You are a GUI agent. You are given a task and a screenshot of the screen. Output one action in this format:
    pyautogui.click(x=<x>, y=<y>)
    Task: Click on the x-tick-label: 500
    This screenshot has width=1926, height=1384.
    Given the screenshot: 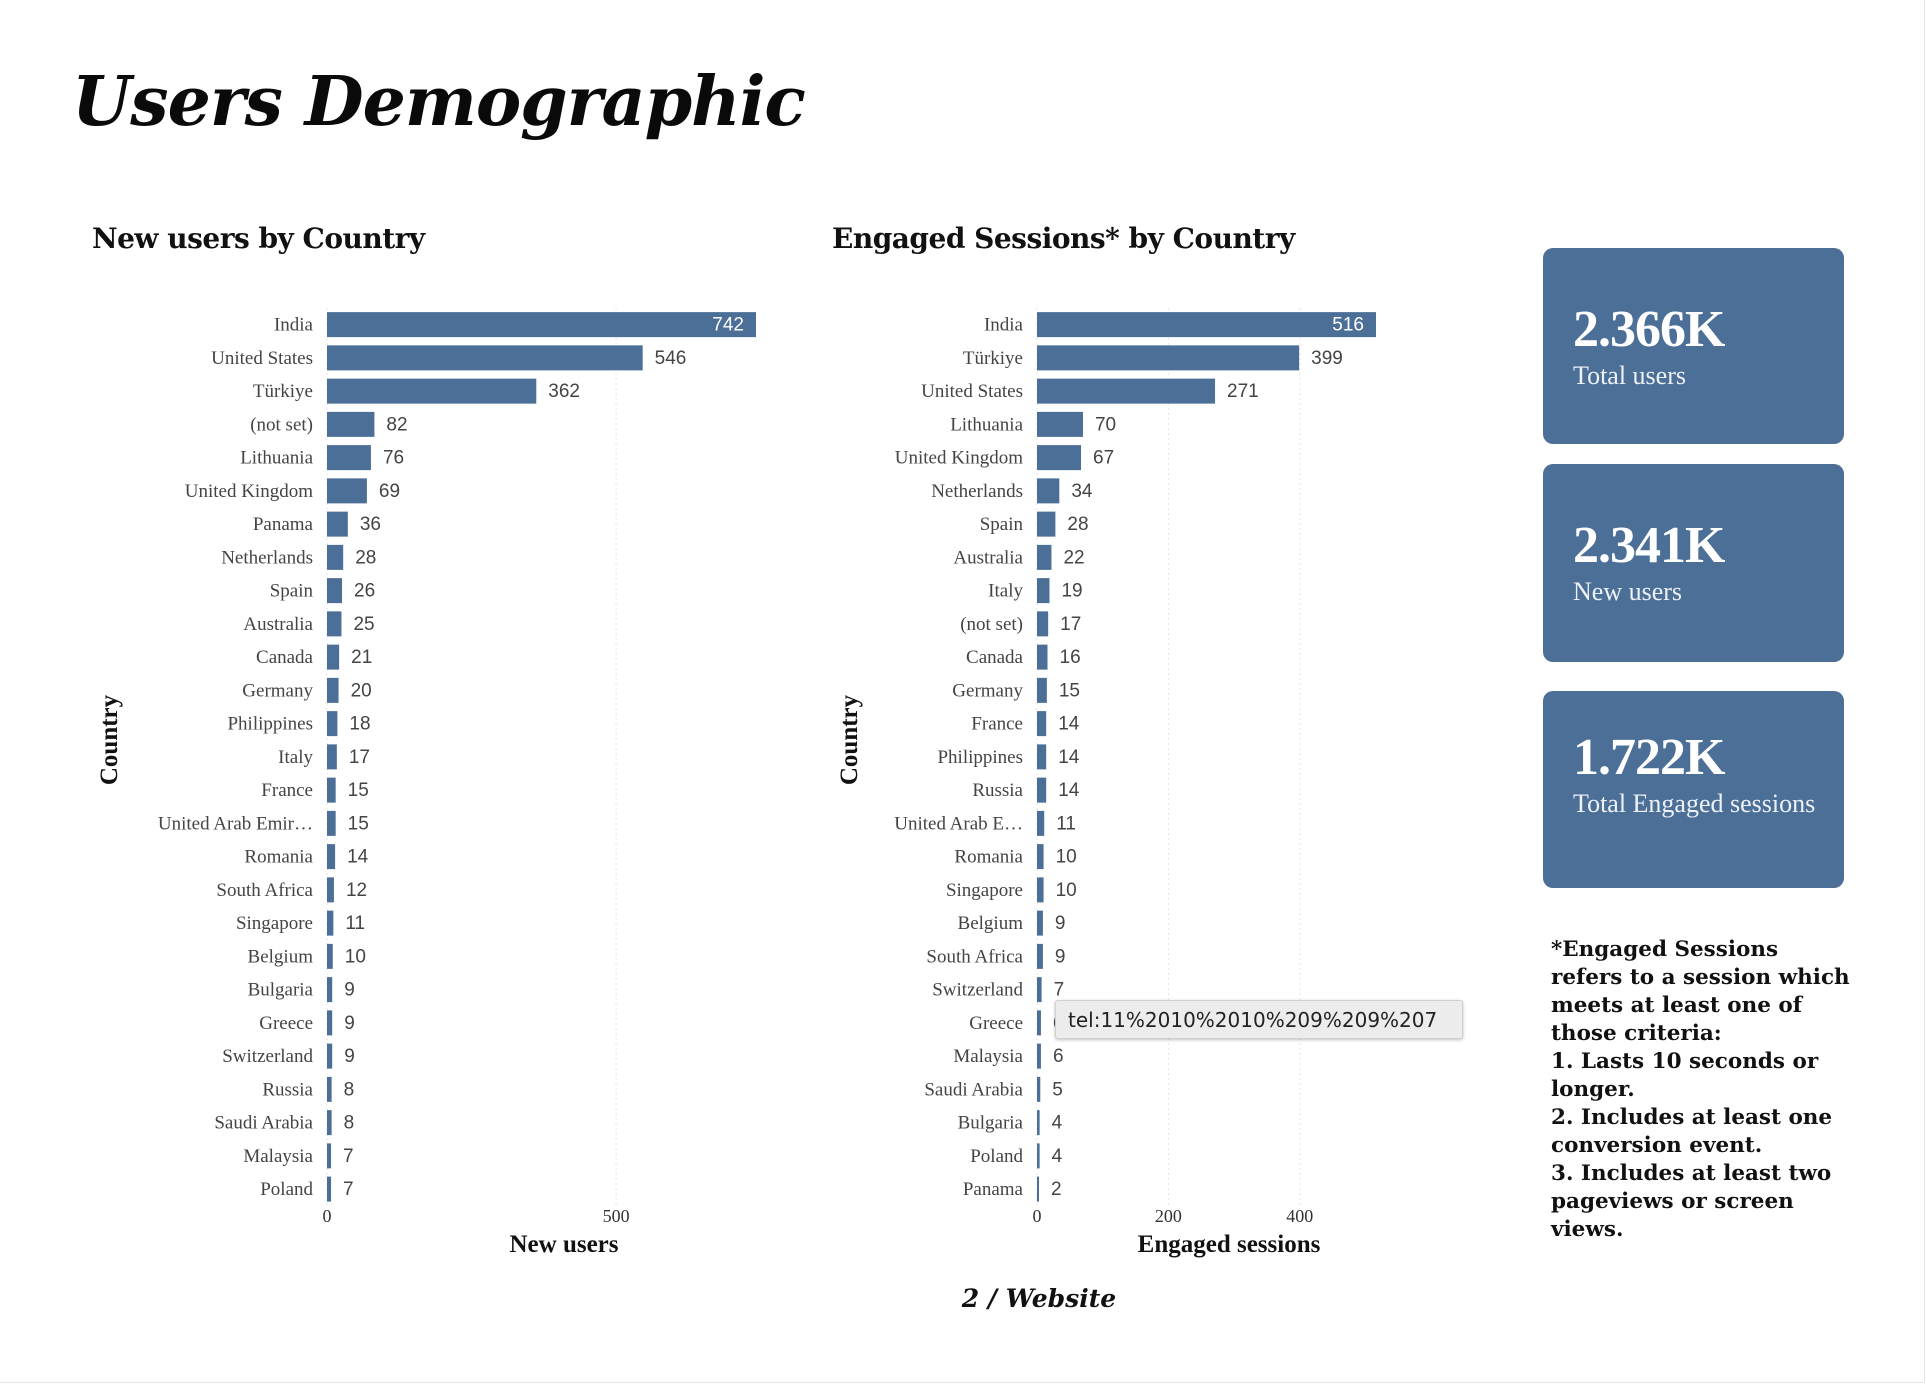 What is the action you would take?
    pyautogui.click(x=616, y=1216)
    